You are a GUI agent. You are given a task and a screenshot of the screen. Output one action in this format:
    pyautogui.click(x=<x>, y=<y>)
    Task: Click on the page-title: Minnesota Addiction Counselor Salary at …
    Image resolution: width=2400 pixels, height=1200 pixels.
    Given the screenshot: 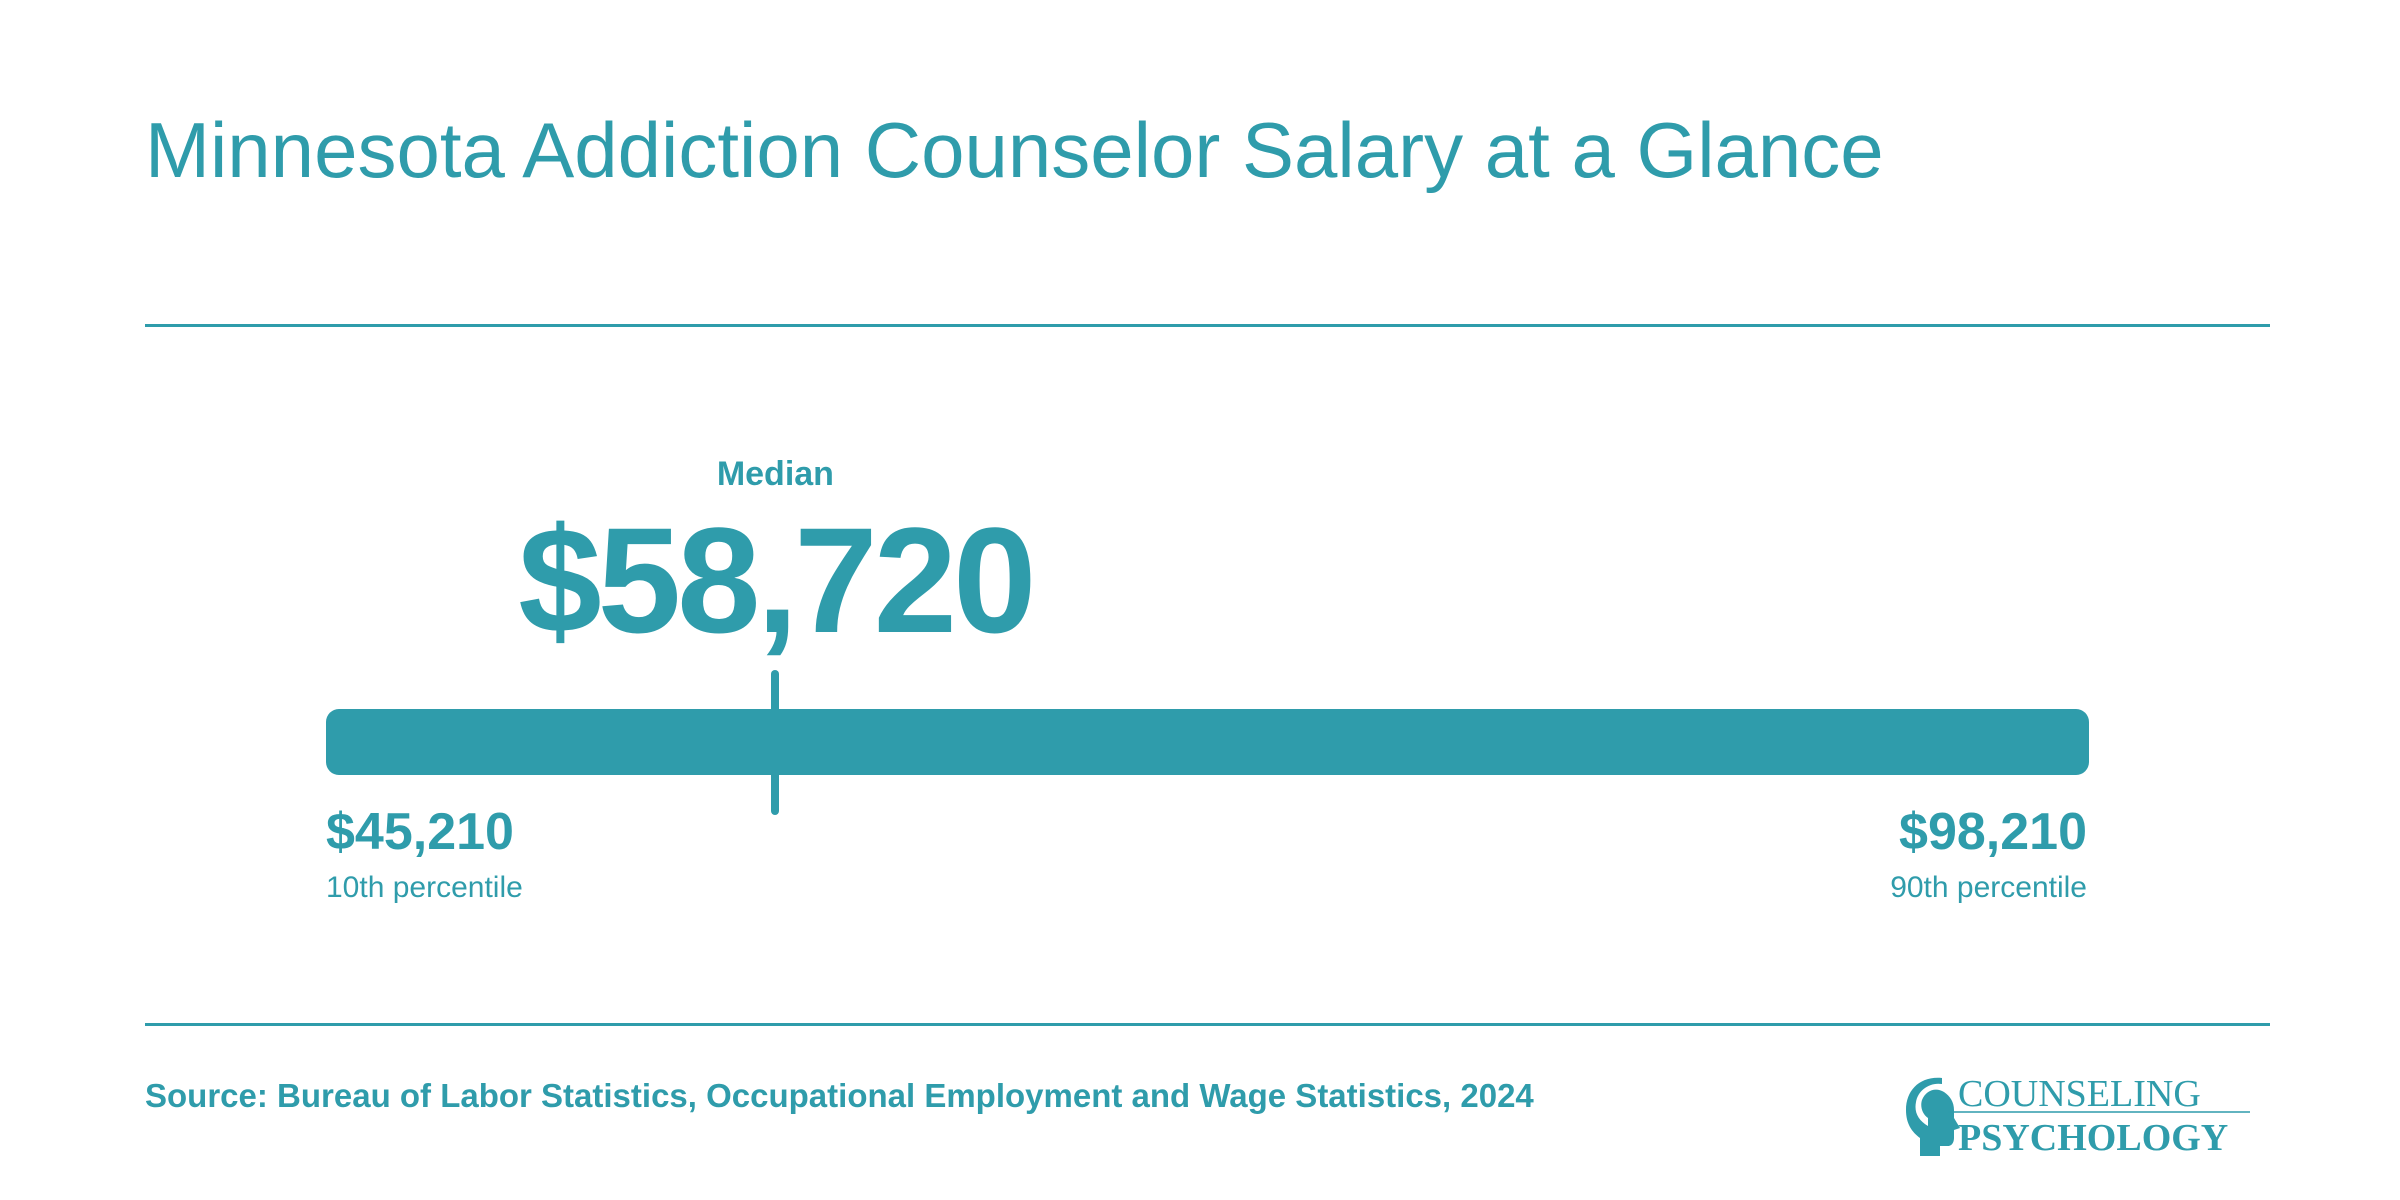 What is the action you would take?
    pyautogui.click(x=1014, y=150)
    